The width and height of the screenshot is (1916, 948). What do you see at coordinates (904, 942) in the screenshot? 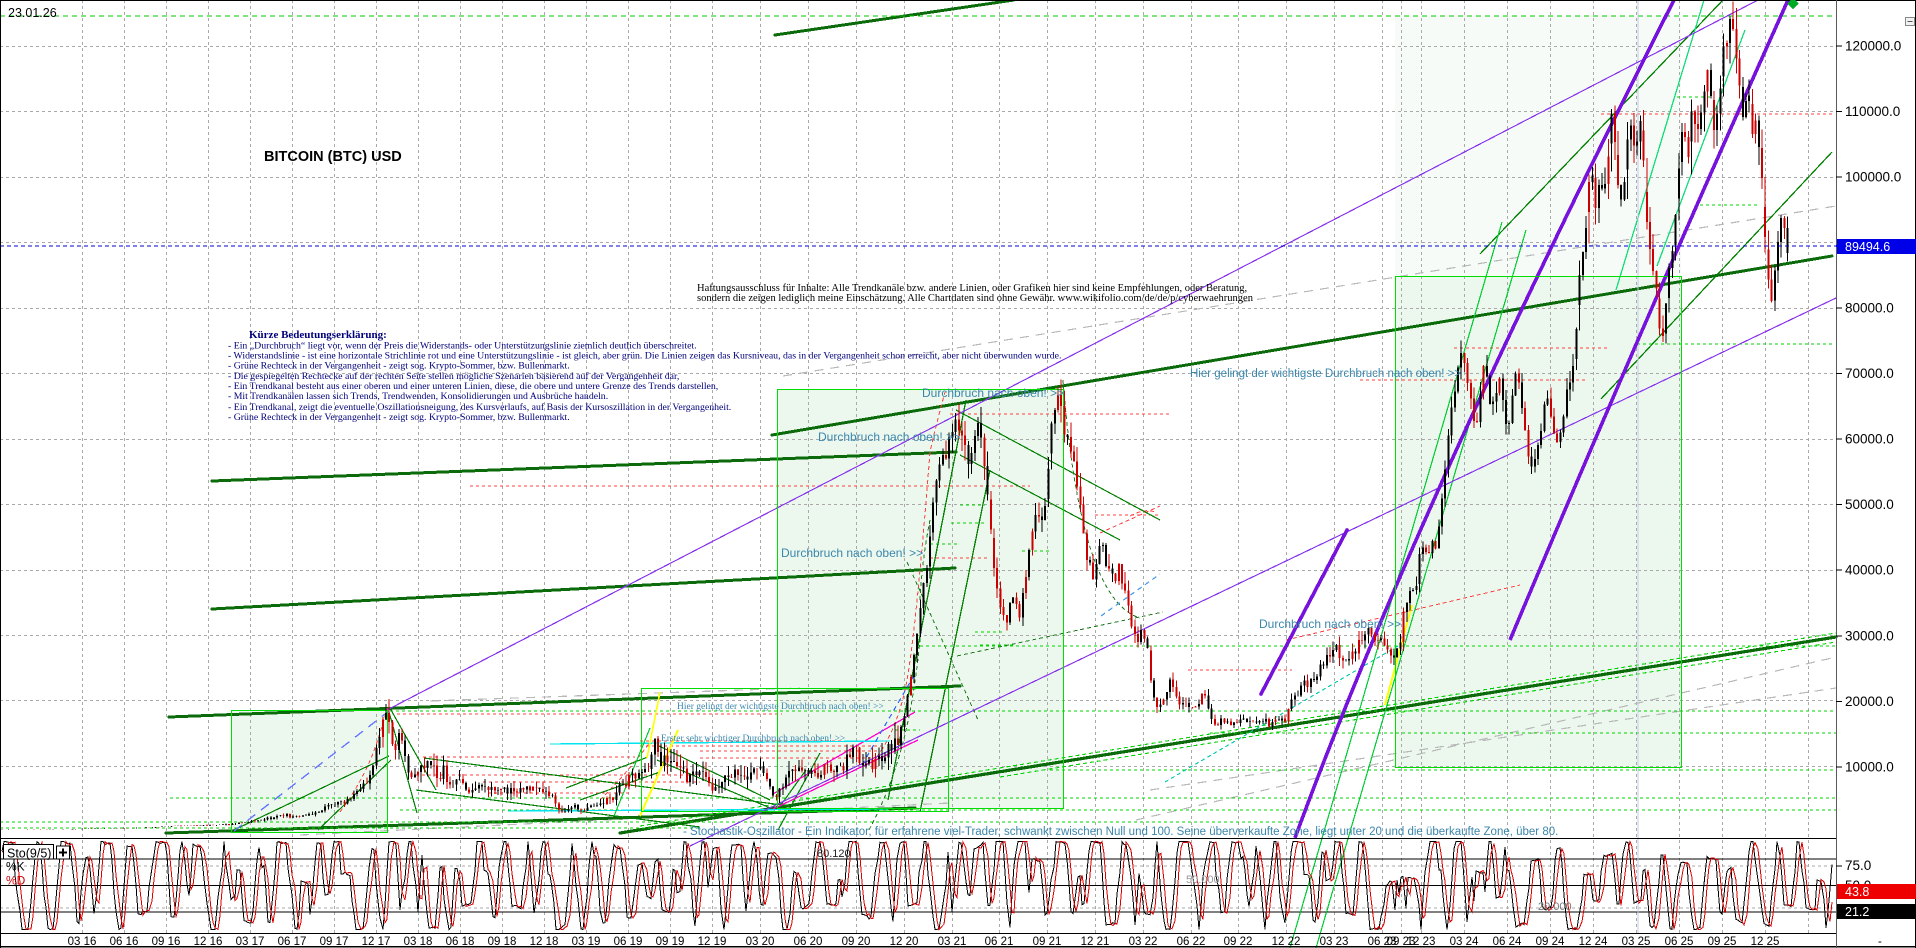
I see `svg-text: 12 20` at bounding box center [904, 942].